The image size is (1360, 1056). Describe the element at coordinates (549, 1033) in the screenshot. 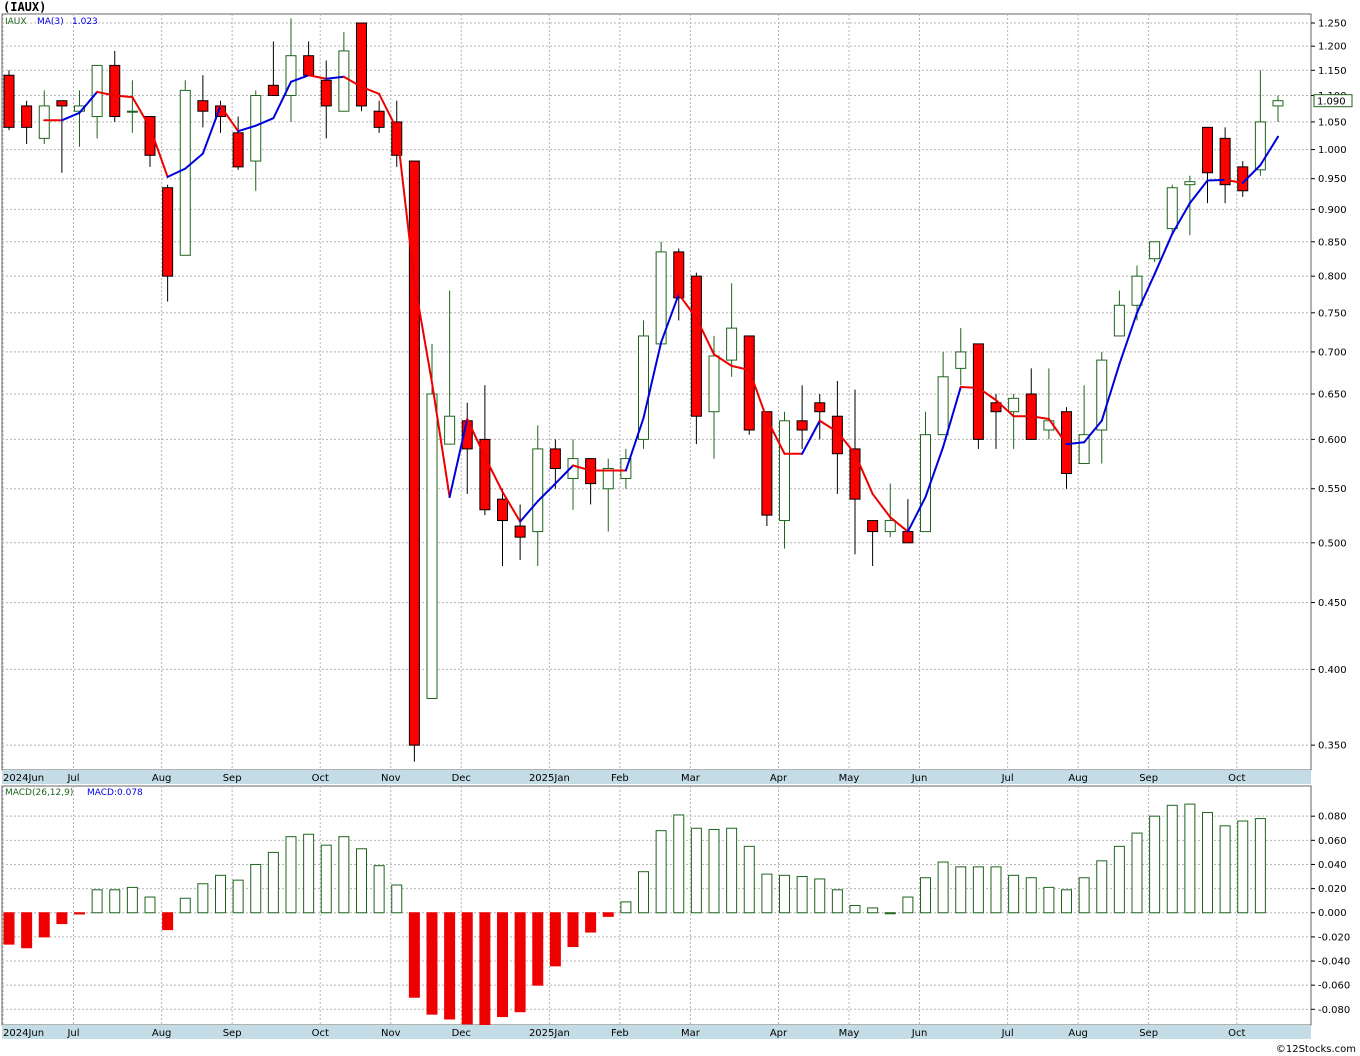

I see `macd-time-label: 2025Jan` at that location.